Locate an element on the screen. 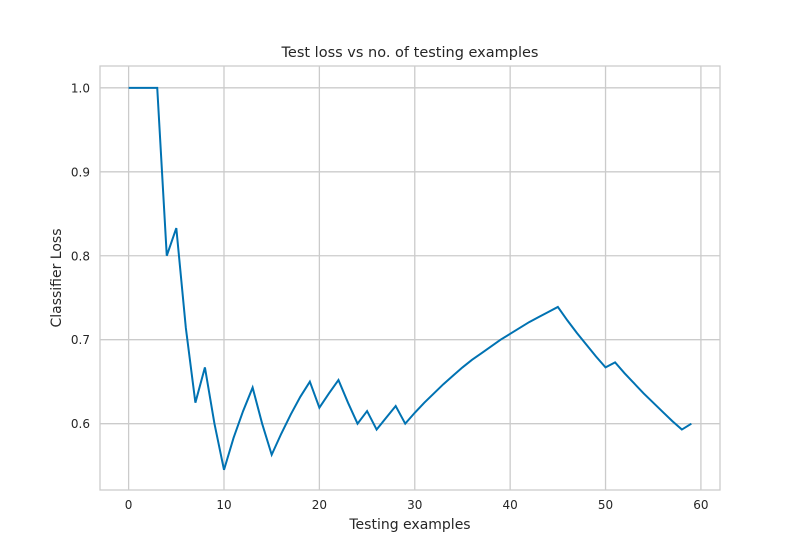 The width and height of the screenshot is (800, 550). x-tick-label: 30 is located at coordinates (414, 505).